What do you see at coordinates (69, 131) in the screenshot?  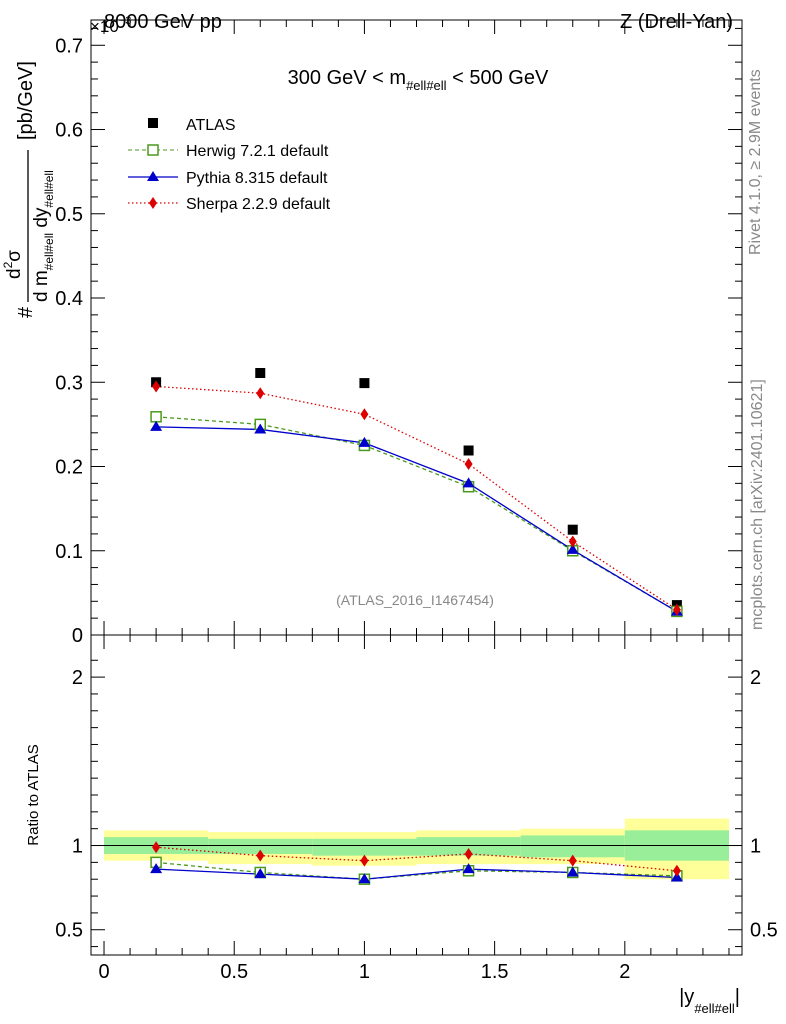 I see `main-y-tick-label: 0.6` at bounding box center [69, 131].